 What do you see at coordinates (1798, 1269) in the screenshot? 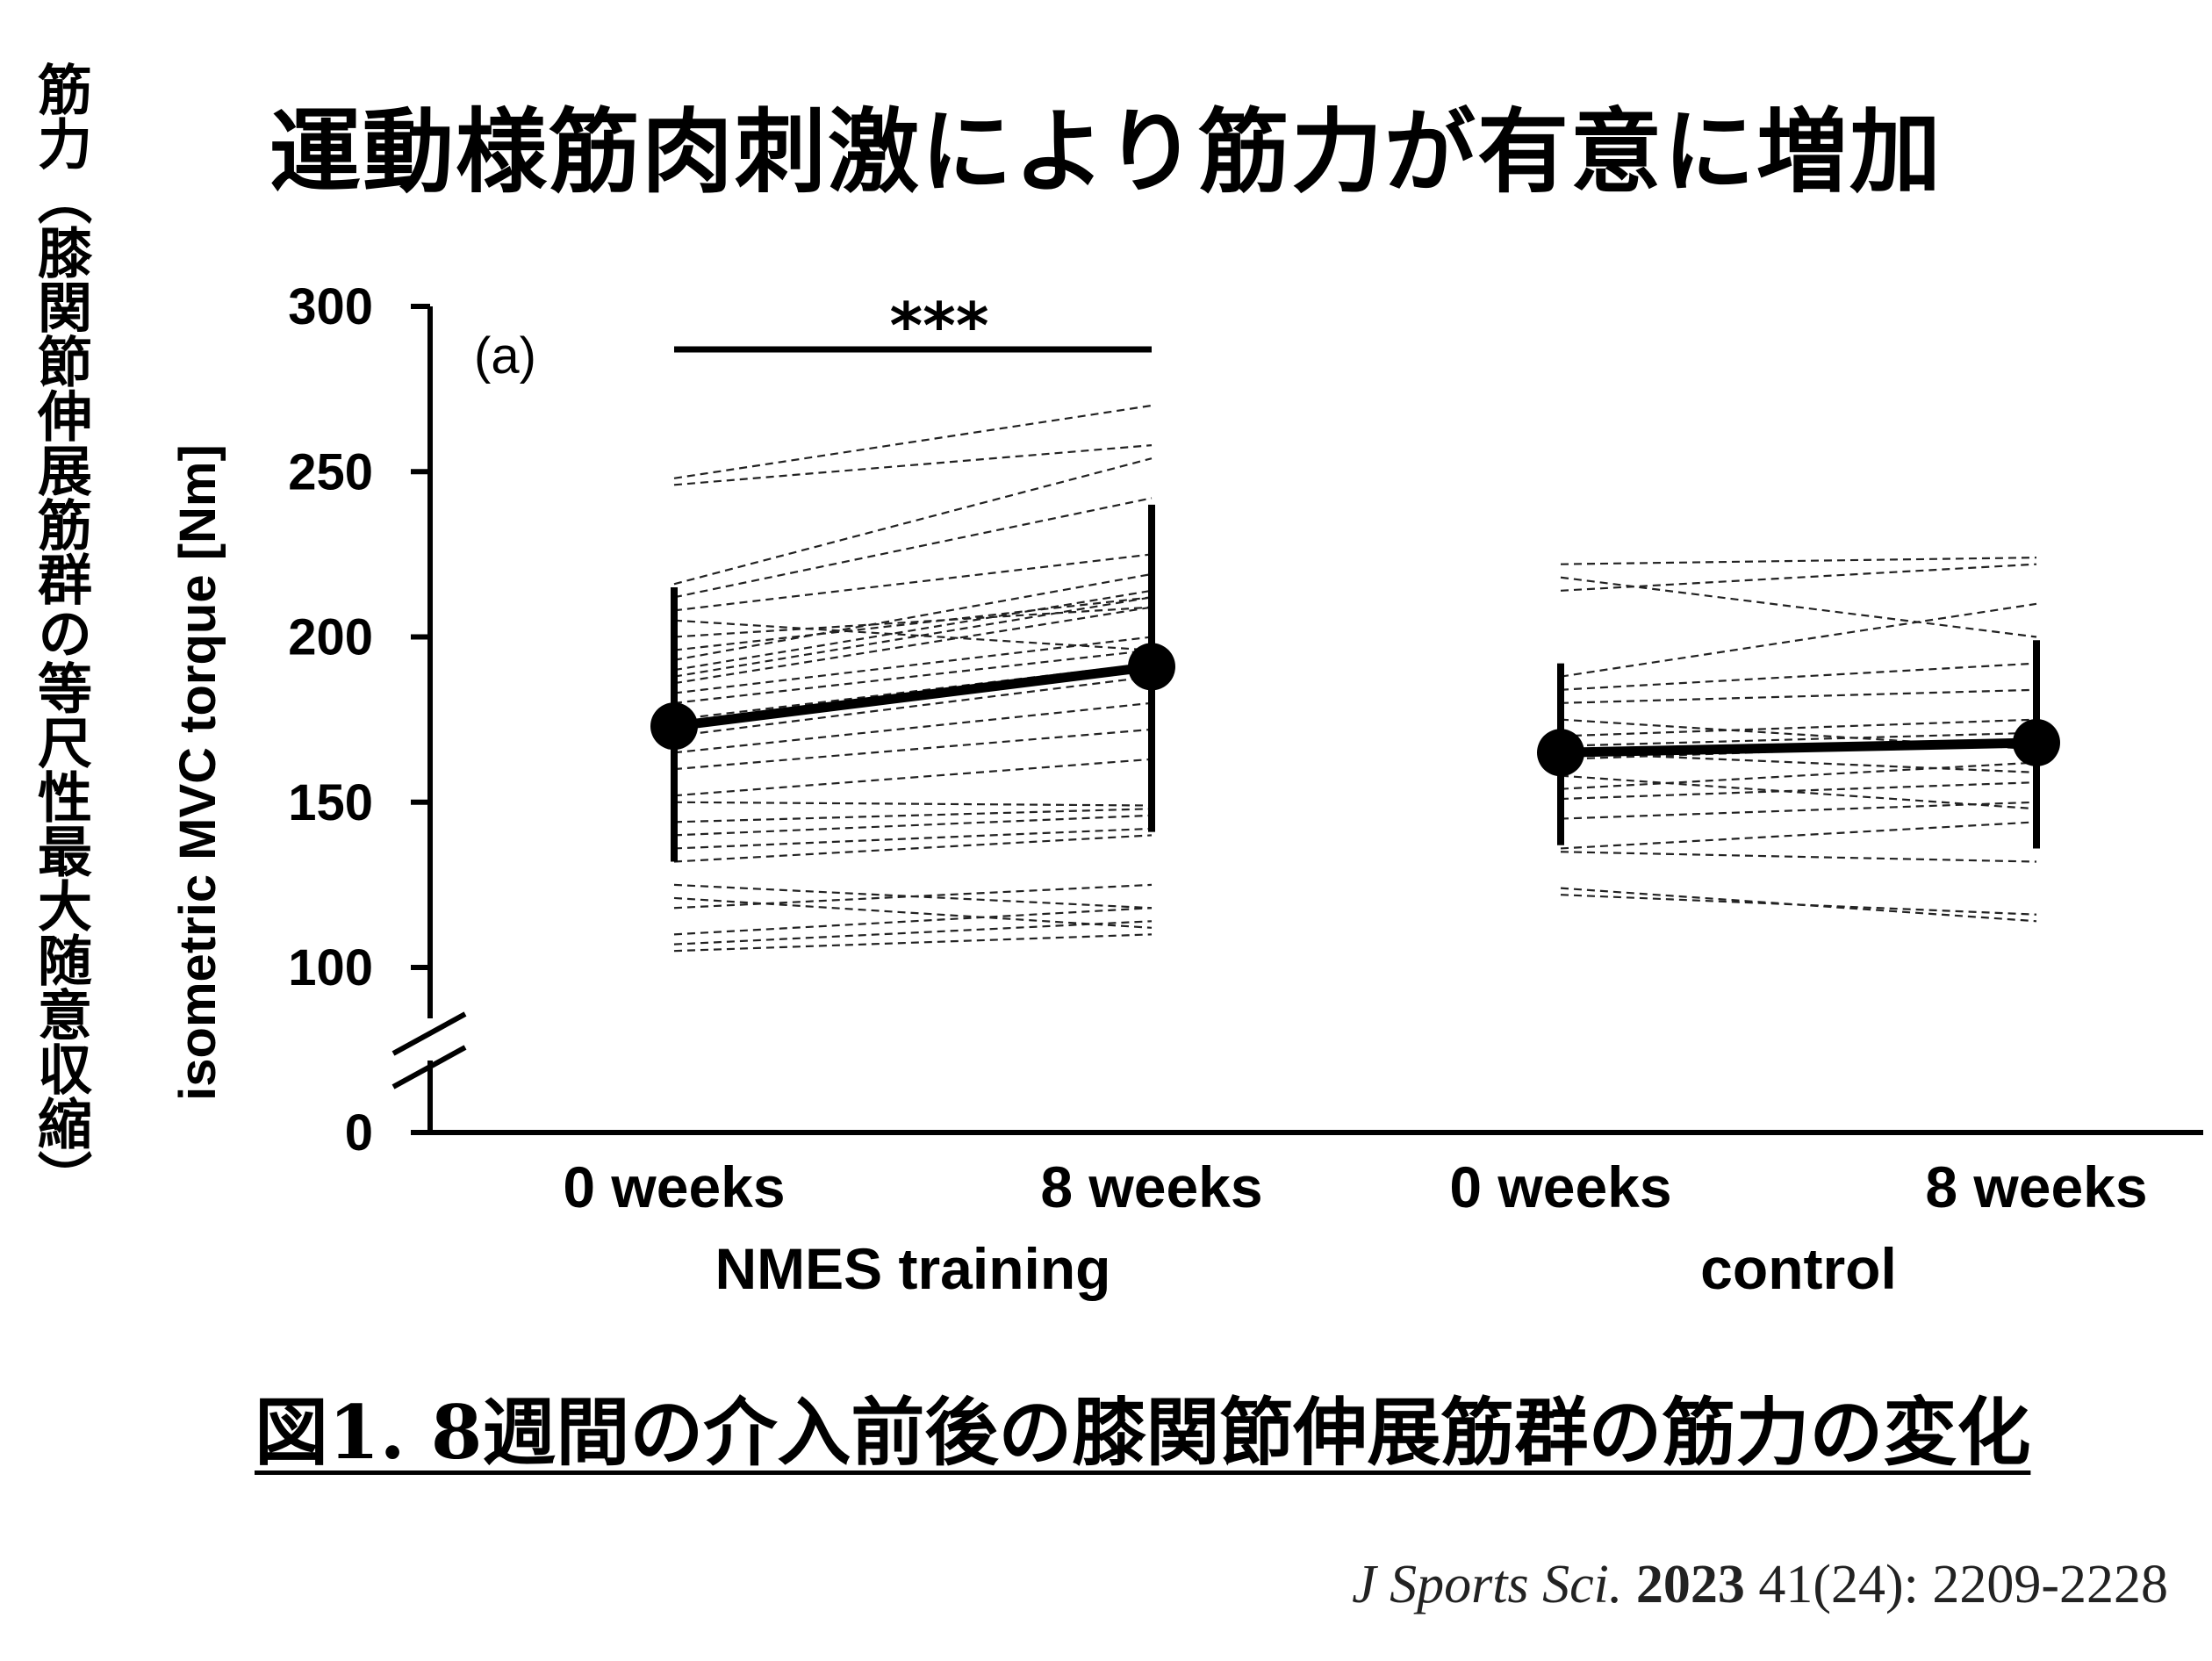
I see `group-label: control` at bounding box center [1798, 1269].